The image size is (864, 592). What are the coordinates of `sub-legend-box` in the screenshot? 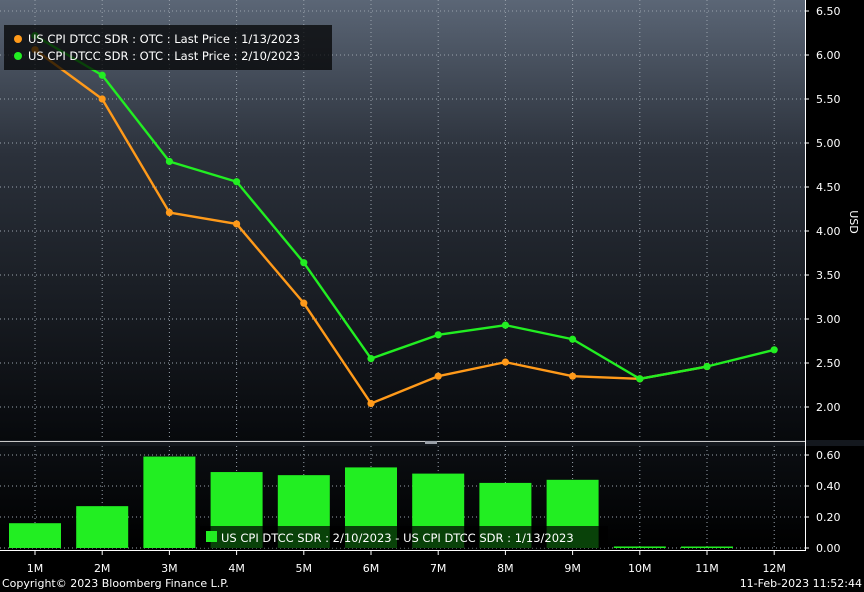 It's located at (404, 537).